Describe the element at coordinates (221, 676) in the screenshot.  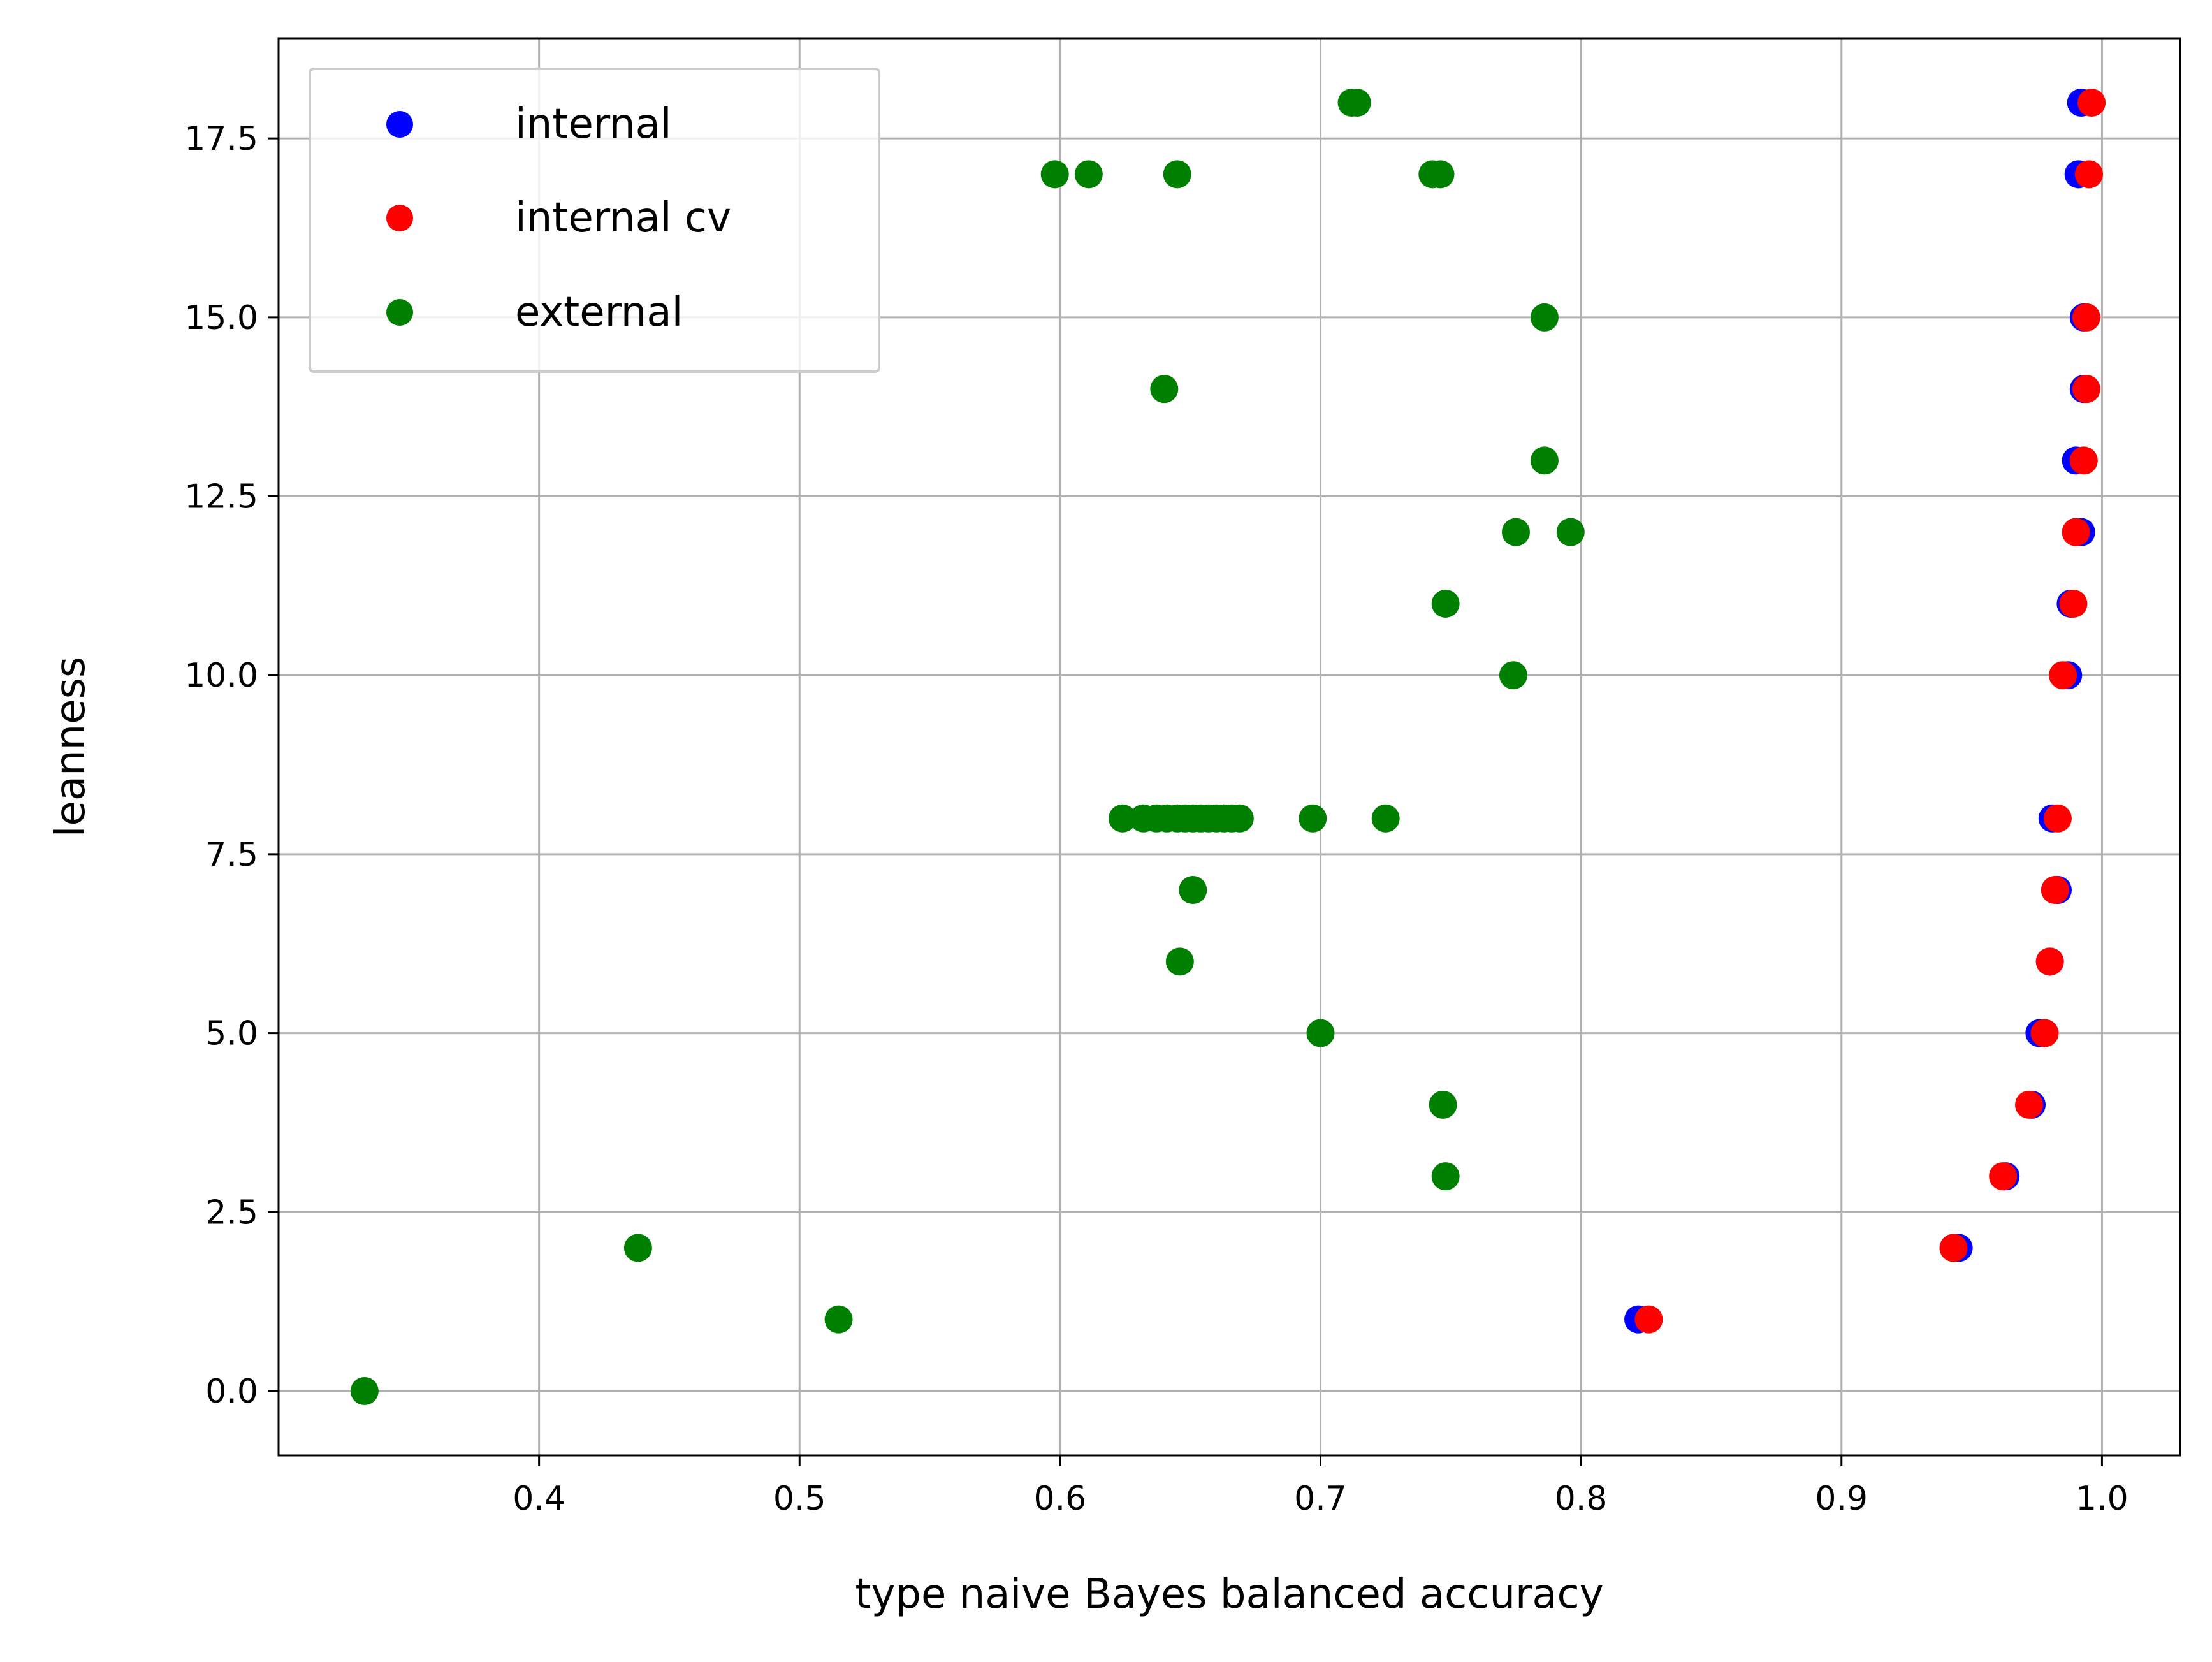
I see `y-tick-label: 10.0` at that location.